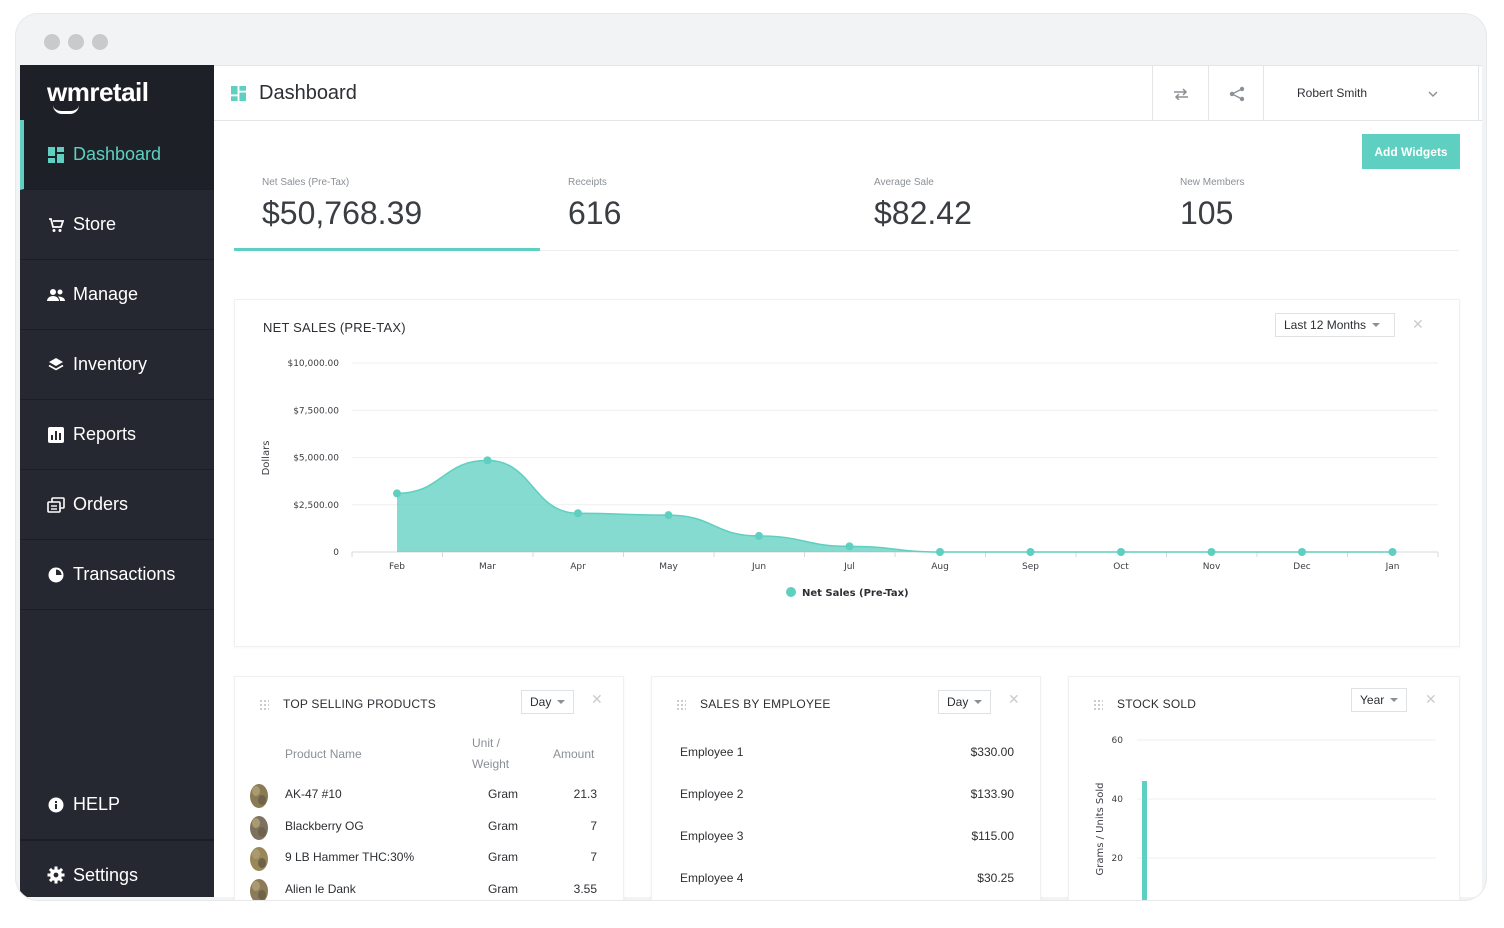 This screenshot has width=1504, height=928. What do you see at coordinates (1392, 567) in the screenshot?
I see `x-tick-label: Jan` at bounding box center [1392, 567].